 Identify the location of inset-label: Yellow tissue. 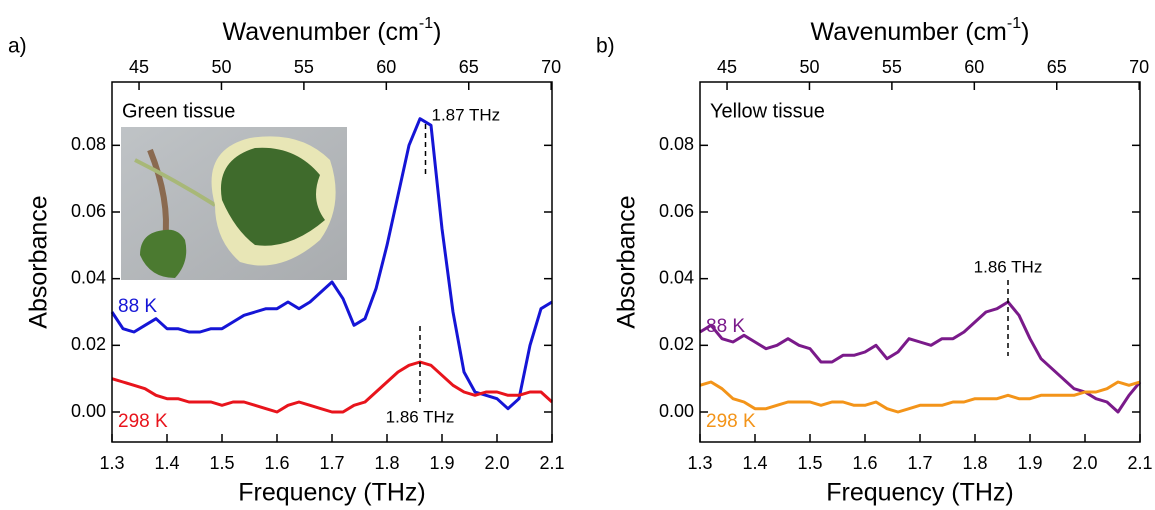
(767, 111).